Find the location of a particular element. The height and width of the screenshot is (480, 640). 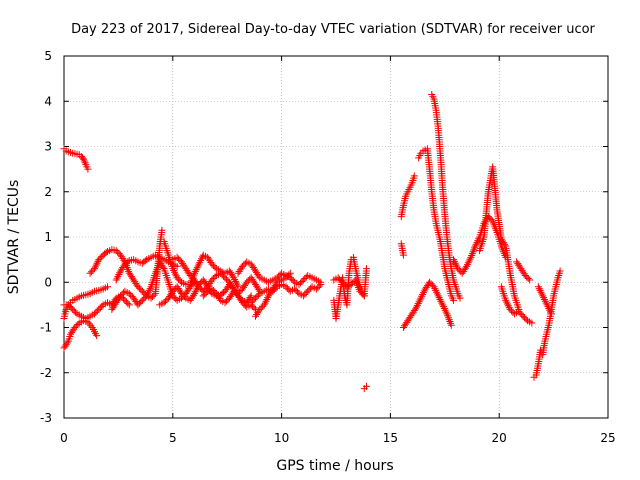

y-tick-label: -1 is located at coordinates (46, 328).